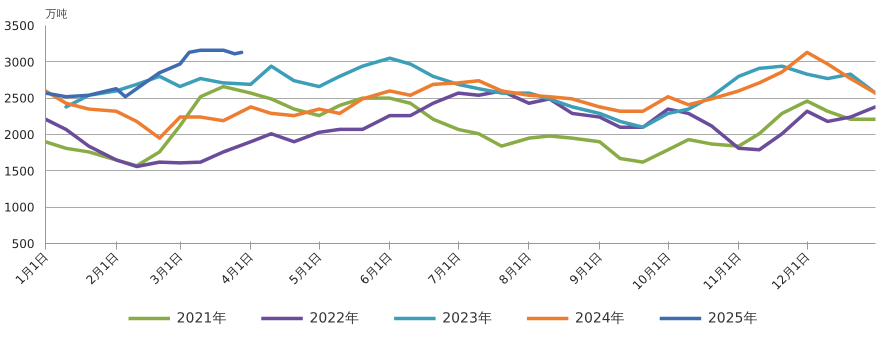 This screenshot has height=350, width=891. I want to click on x-tick-label: 5月1日, so click(305, 269).